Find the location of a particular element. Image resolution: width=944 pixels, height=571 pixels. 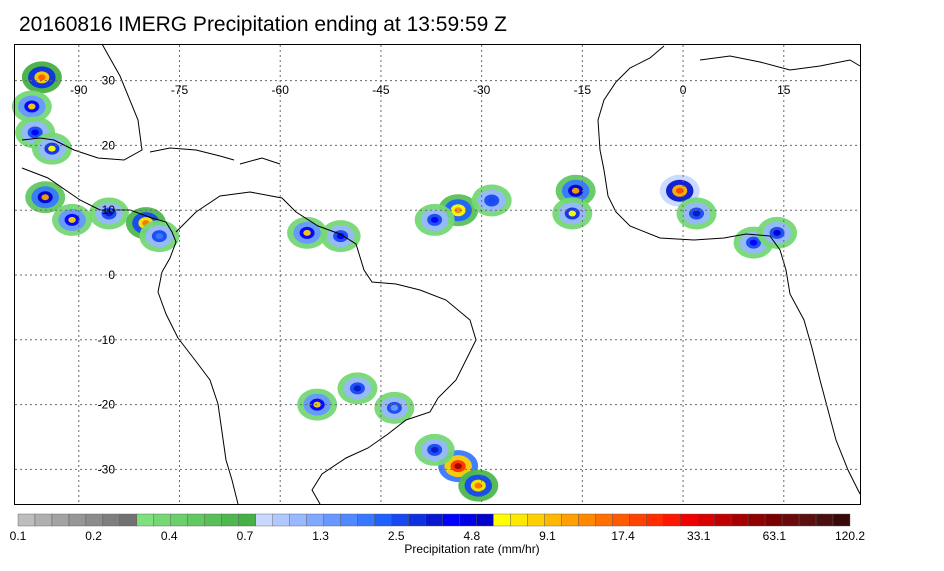

colorbar-tick-0.1: 0.1 is located at coordinates (18, 536).